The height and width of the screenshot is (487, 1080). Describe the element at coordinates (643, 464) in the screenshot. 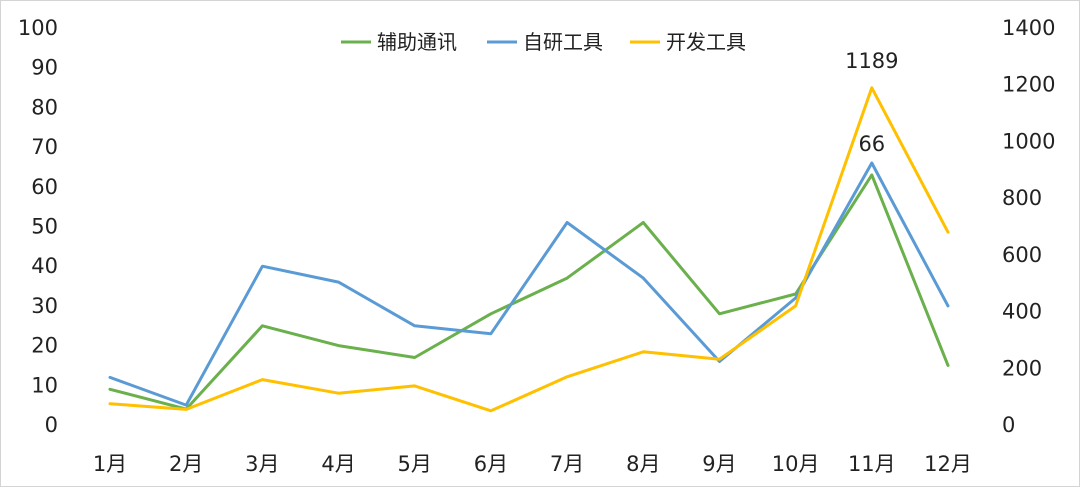

I see `x-tick-label: 8月` at that location.